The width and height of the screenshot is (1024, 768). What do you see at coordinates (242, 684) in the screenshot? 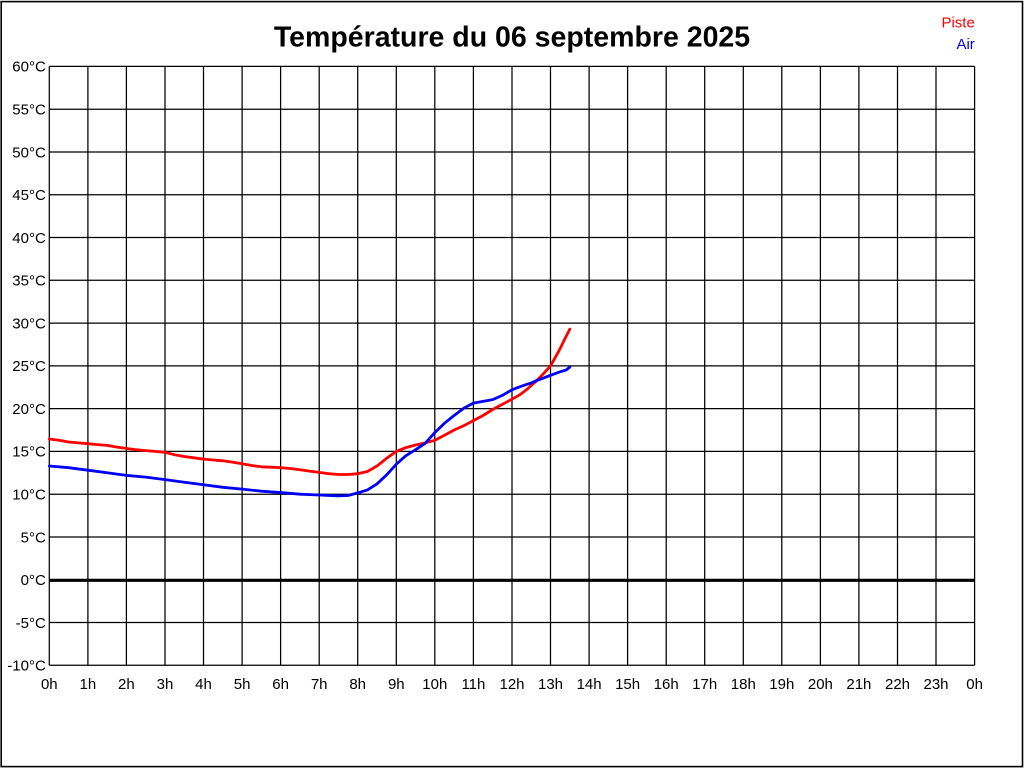
I see `svg-text: 5h` at bounding box center [242, 684].